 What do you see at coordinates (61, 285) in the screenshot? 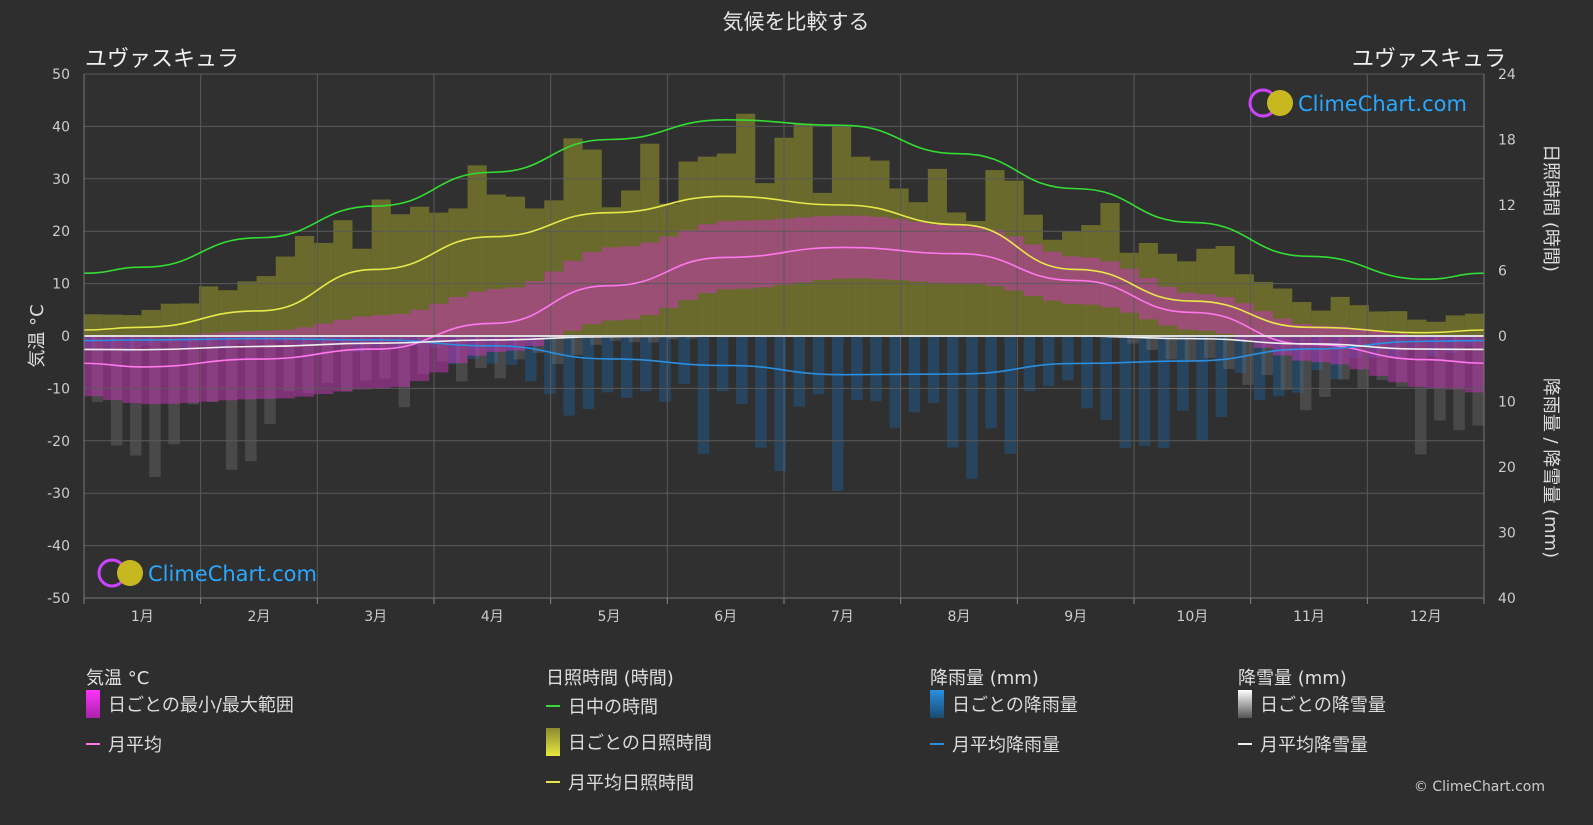
I see `y-left-tick-label: 10` at bounding box center [61, 285].